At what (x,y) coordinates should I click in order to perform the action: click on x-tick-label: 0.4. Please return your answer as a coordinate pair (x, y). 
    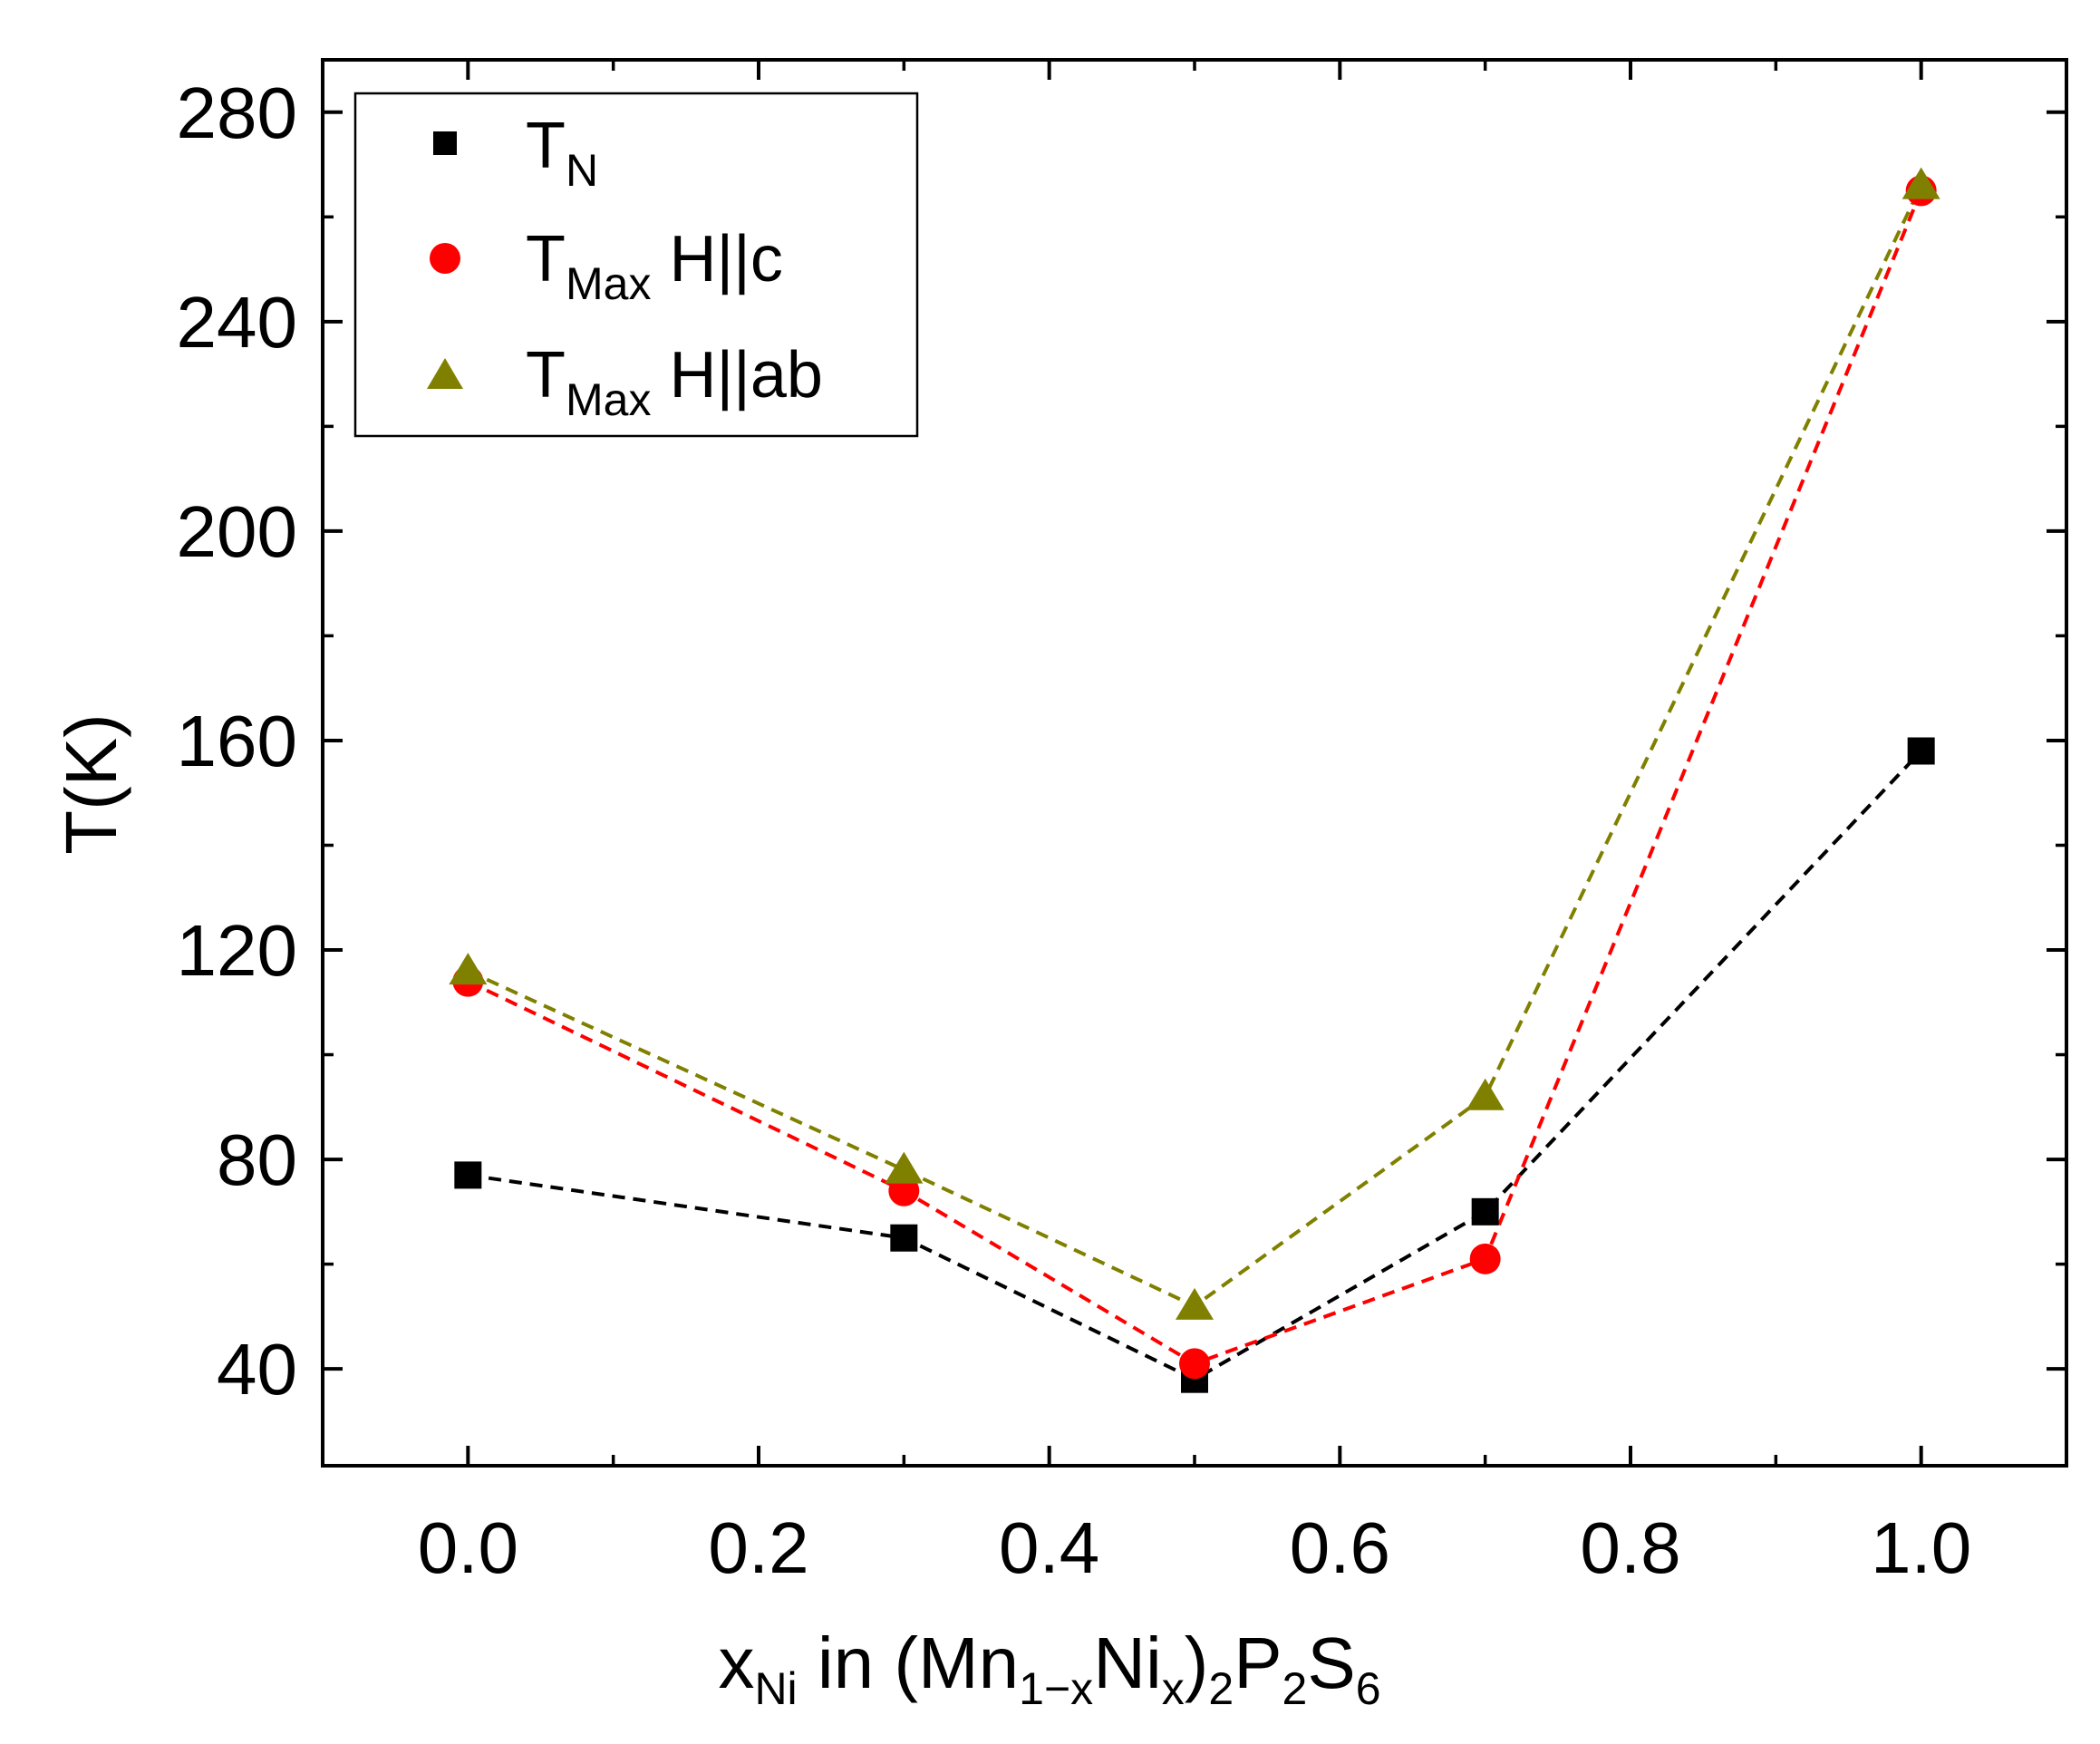
    Looking at the image, I should click on (1049, 1547).